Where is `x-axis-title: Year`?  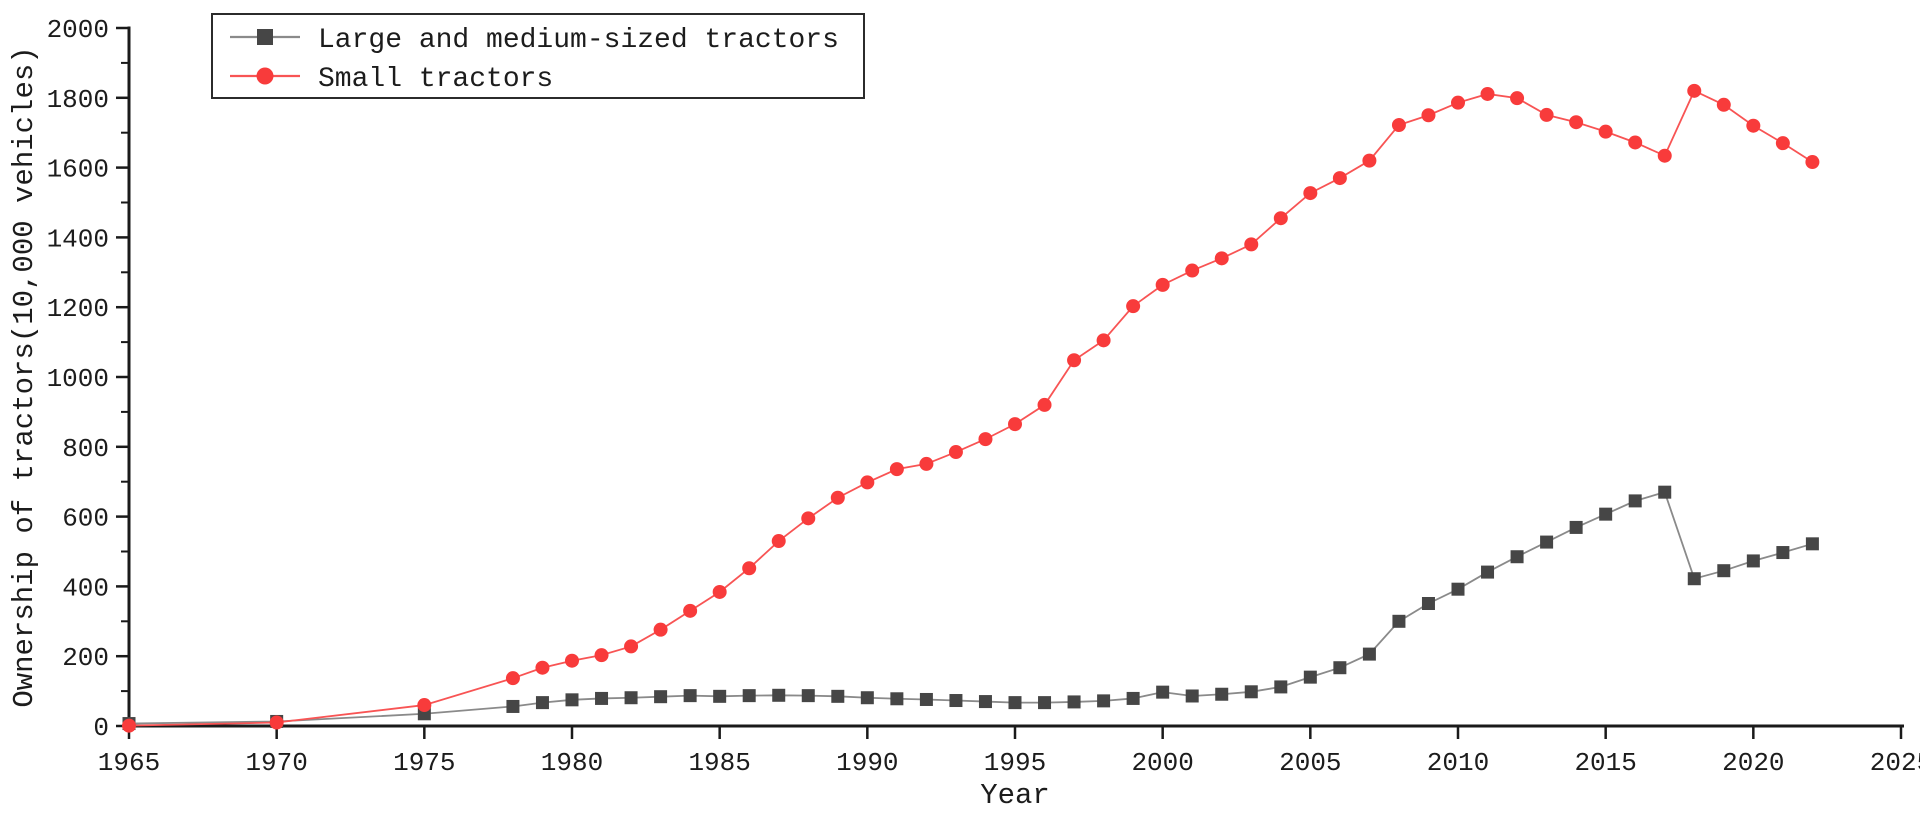
x-axis-title: Year is located at coordinates (1015, 795).